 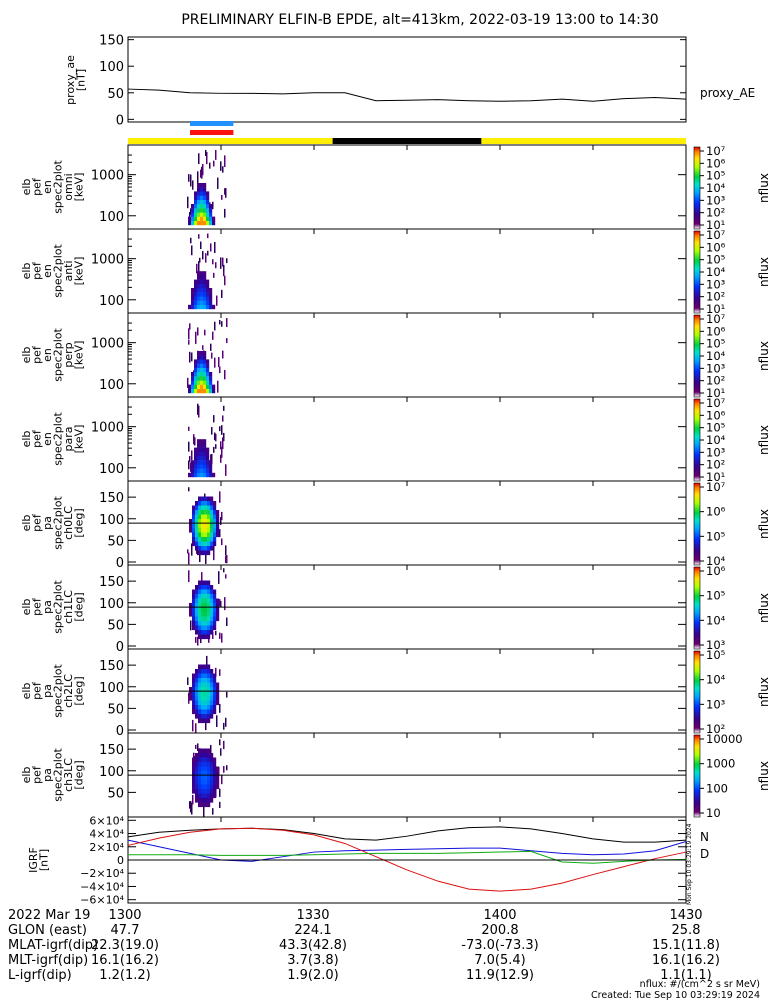 What do you see at coordinates (111, 41) in the screenshot?
I see `proxy-ae-tick-label: 150` at bounding box center [111, 41].